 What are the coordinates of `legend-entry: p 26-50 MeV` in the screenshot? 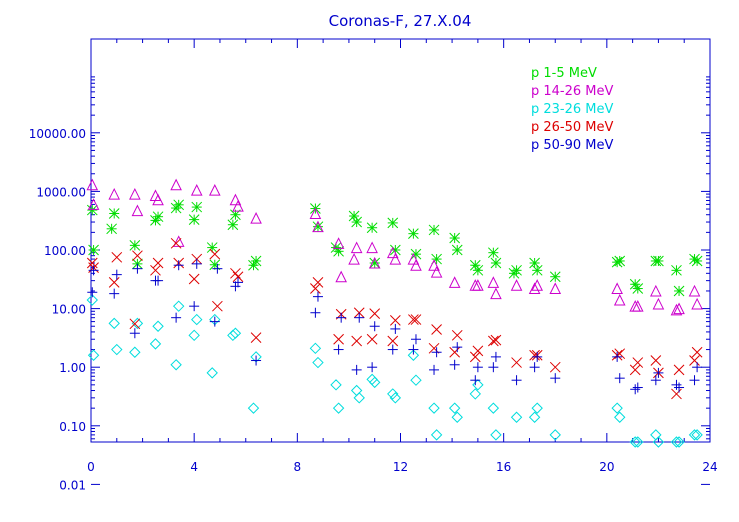 It's located at (572, 127).